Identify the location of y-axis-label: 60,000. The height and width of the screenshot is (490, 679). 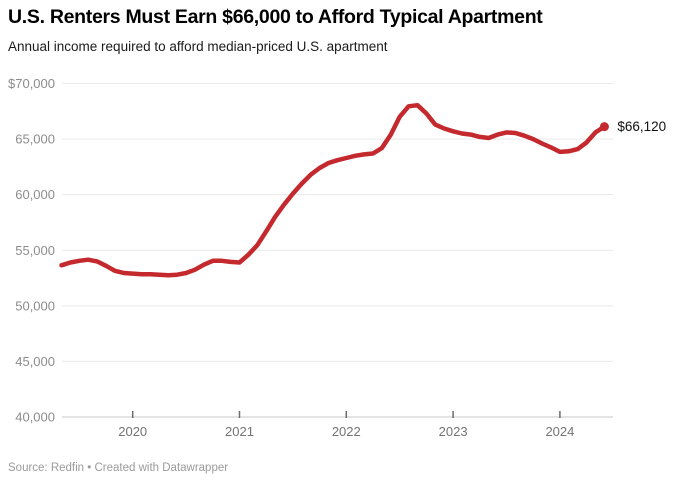
(35, 194).